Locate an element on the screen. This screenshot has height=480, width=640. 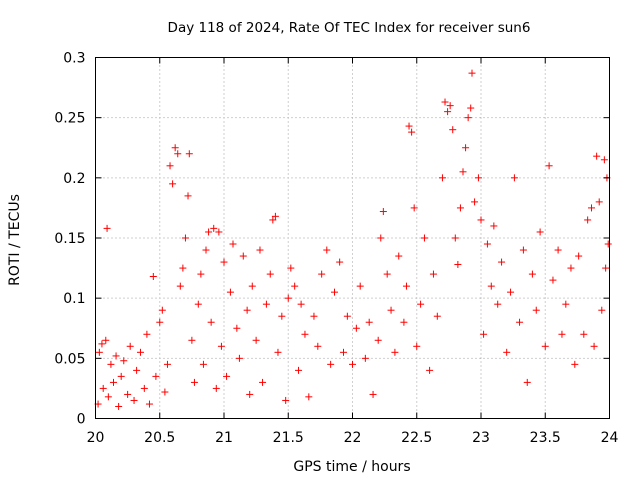
y-tick-label: 0.05 is located at coordinates (69, 359).